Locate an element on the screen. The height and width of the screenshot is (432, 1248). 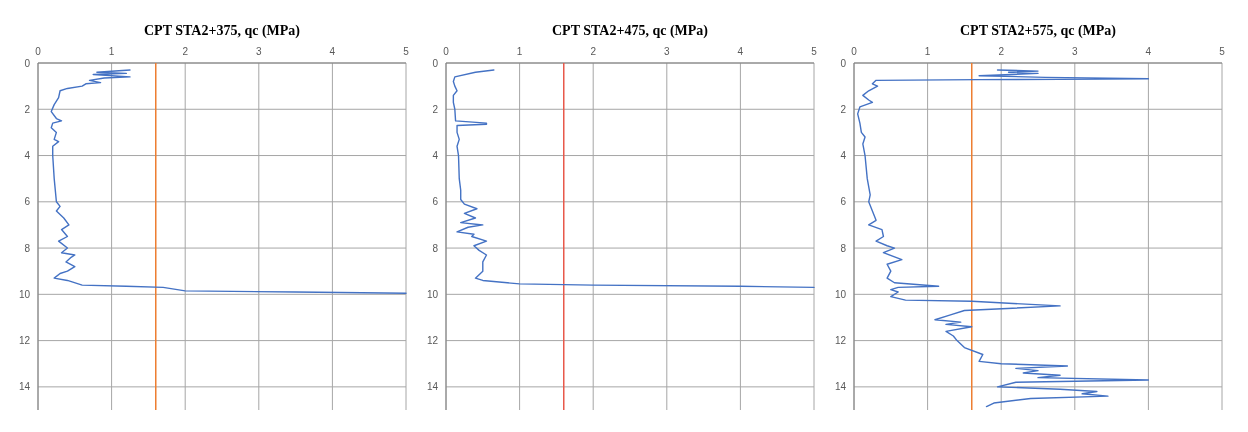
chart-title: CPT STA2+575, qc (MPa) is located at coordinates (1038, 31).